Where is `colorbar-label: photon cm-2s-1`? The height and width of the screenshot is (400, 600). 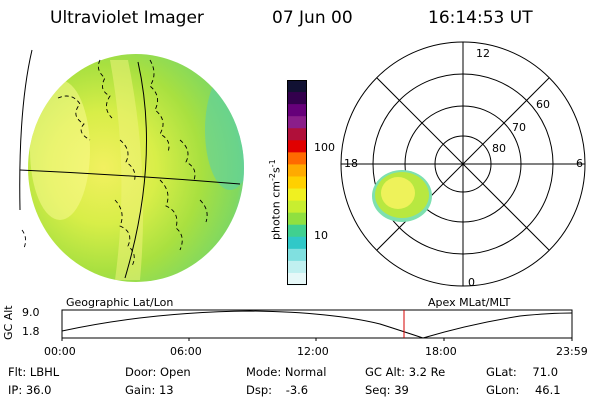
colorbar-label: photon cm-2s-1 is located at coordinates (275, 199).